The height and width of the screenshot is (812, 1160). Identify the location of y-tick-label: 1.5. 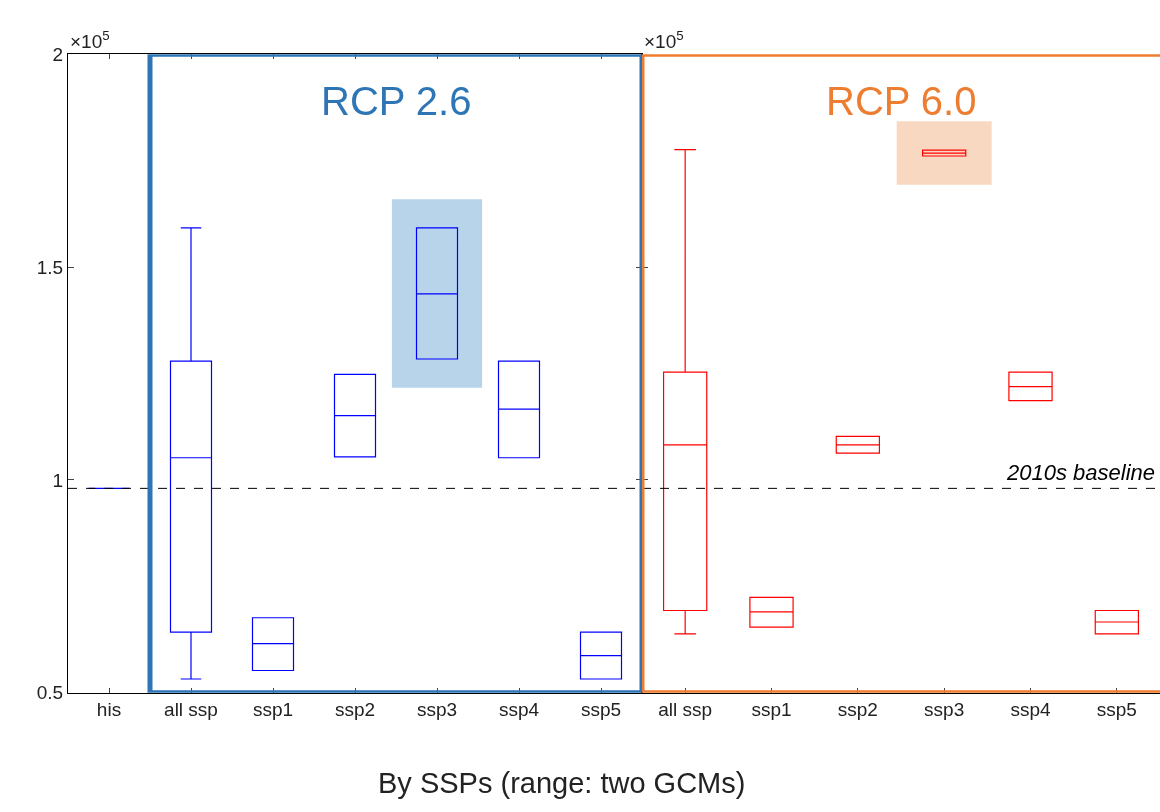
(50, 267).